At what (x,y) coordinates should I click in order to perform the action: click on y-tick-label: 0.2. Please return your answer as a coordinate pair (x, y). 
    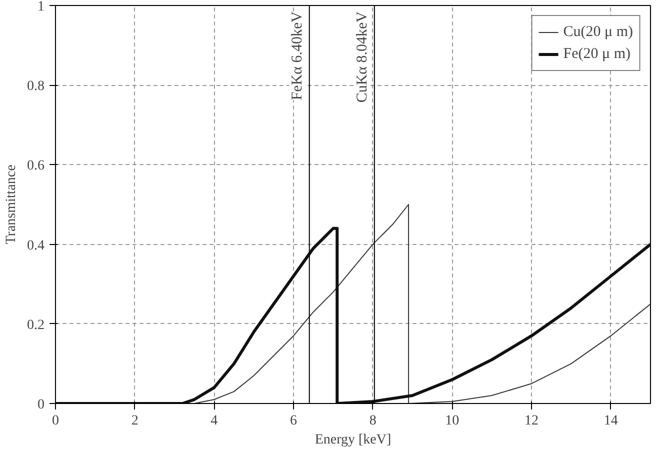
    Looking at the image, I should click on (35, 325).